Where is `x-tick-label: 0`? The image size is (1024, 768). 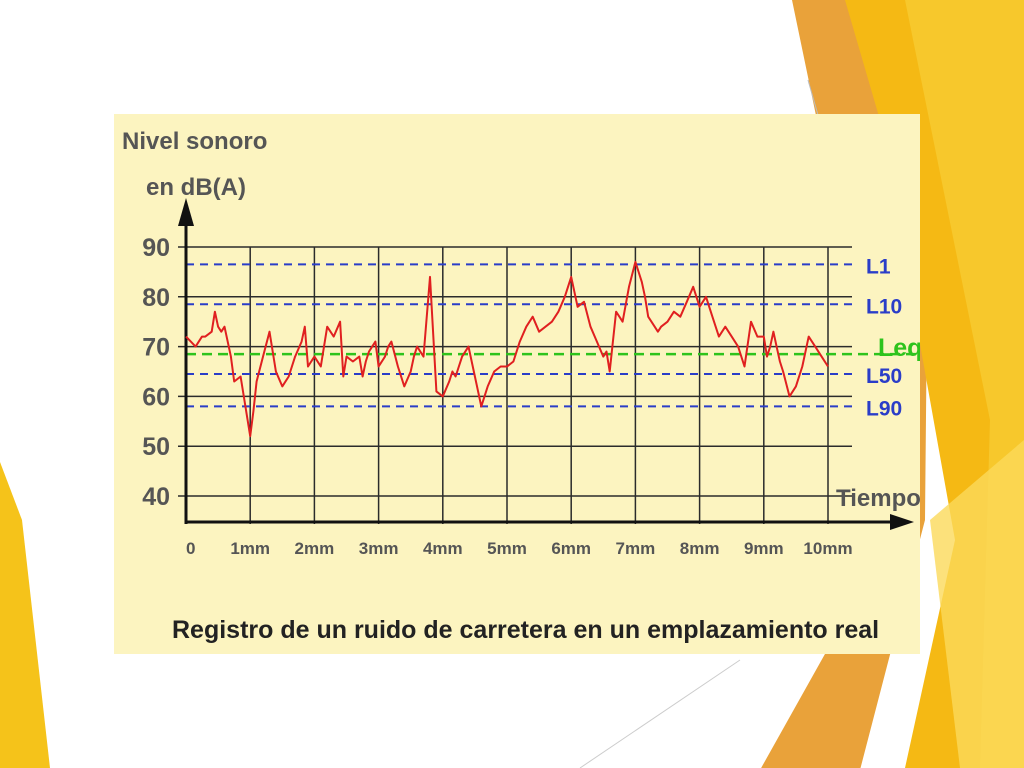
x-tick-label: 0 is located at coordinates (190, 548).